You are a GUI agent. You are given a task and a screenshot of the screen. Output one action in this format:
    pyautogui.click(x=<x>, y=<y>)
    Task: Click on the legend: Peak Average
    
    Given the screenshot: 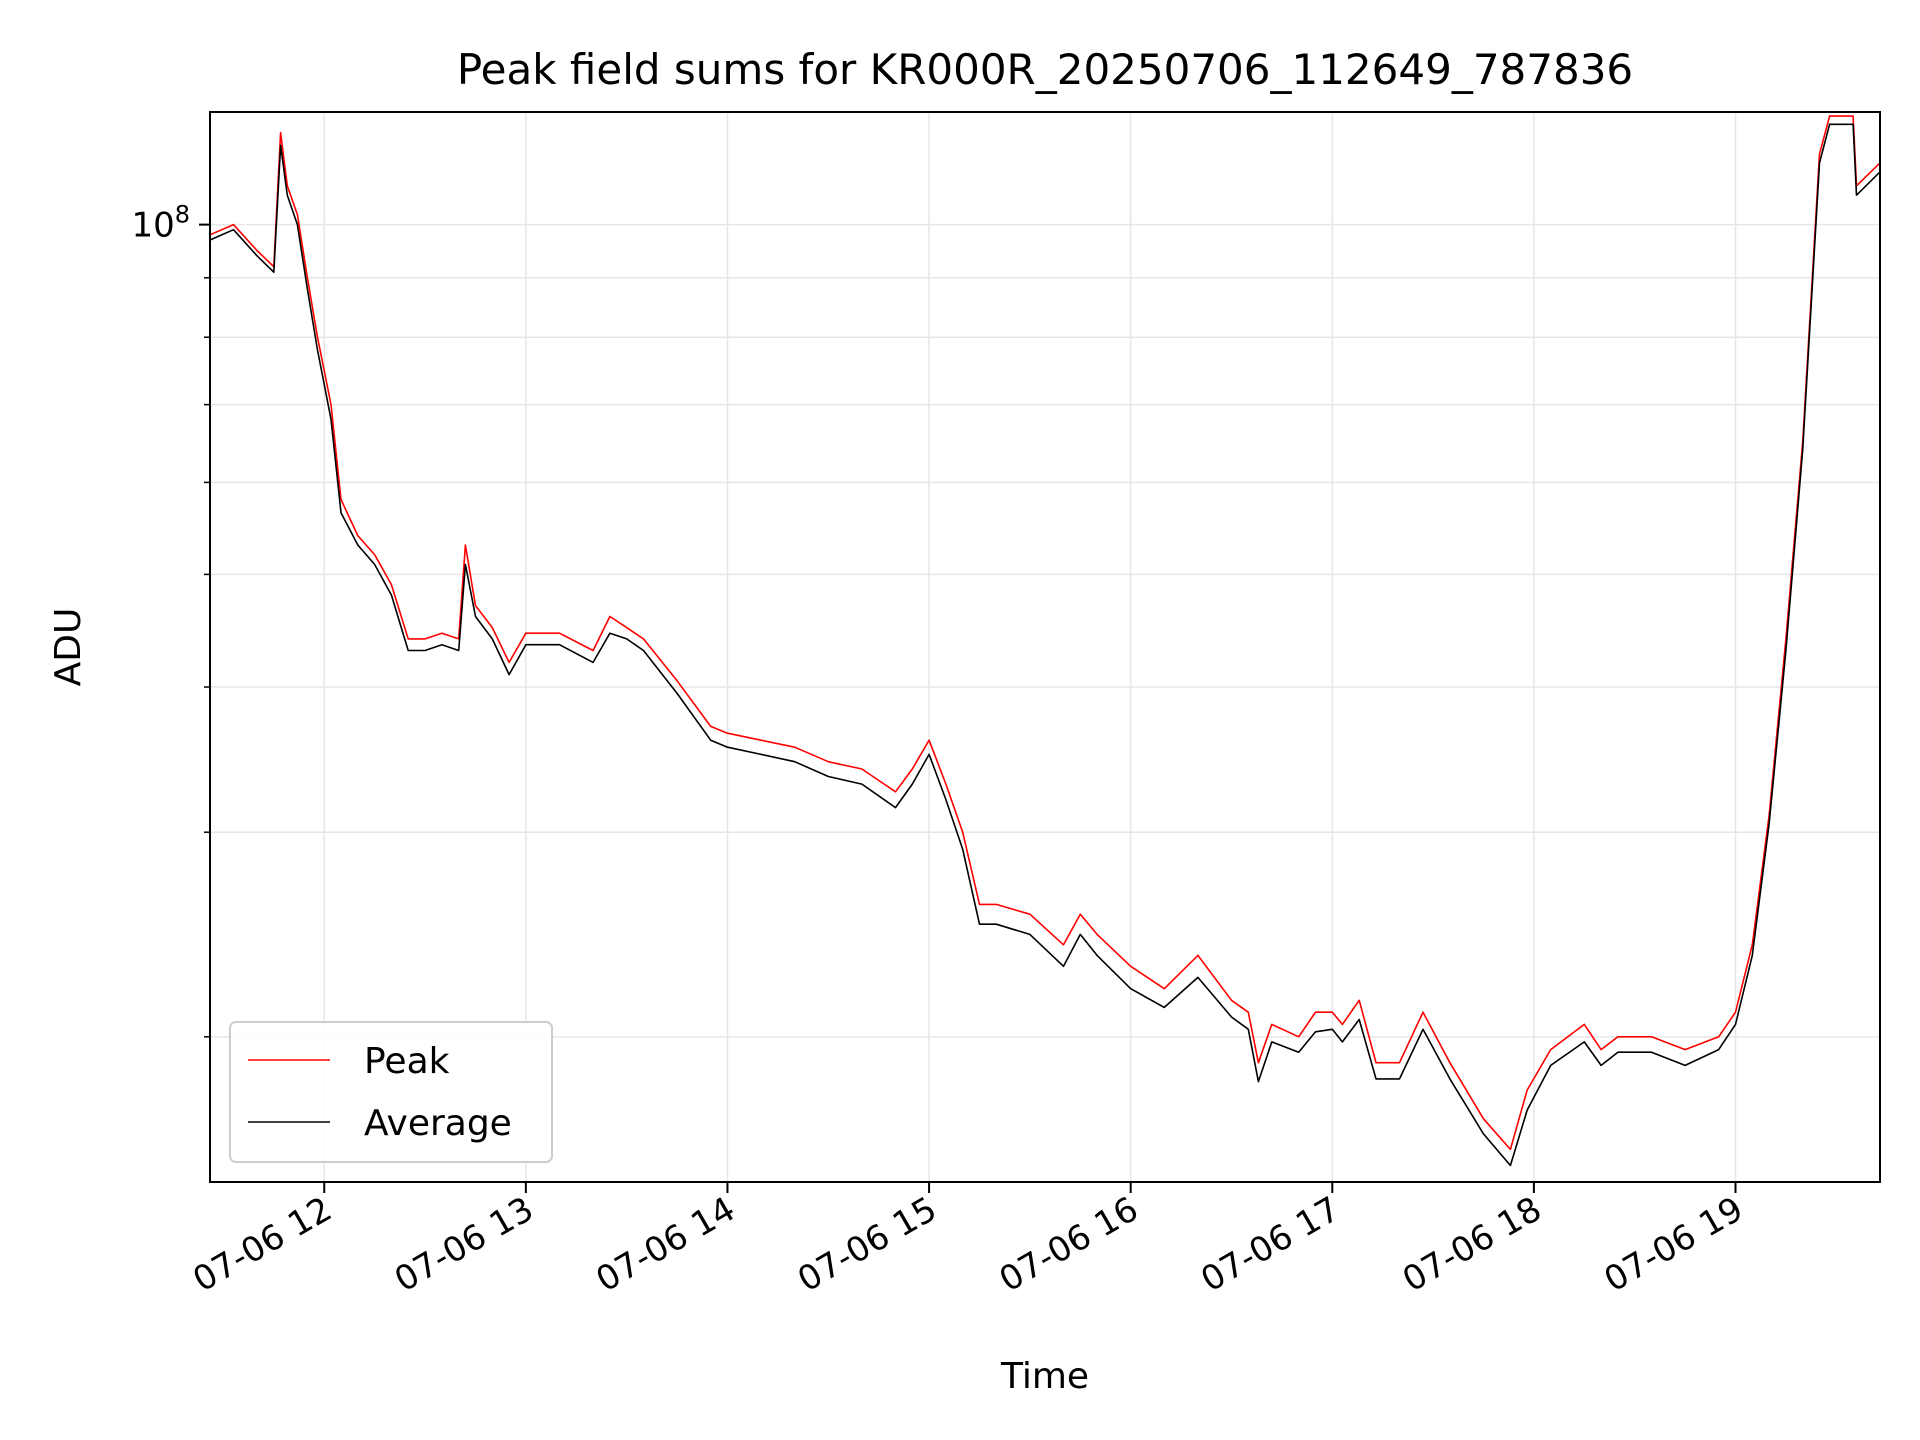 What is the action you would take?
    pyautogui.click(x=391, y=1092)
    